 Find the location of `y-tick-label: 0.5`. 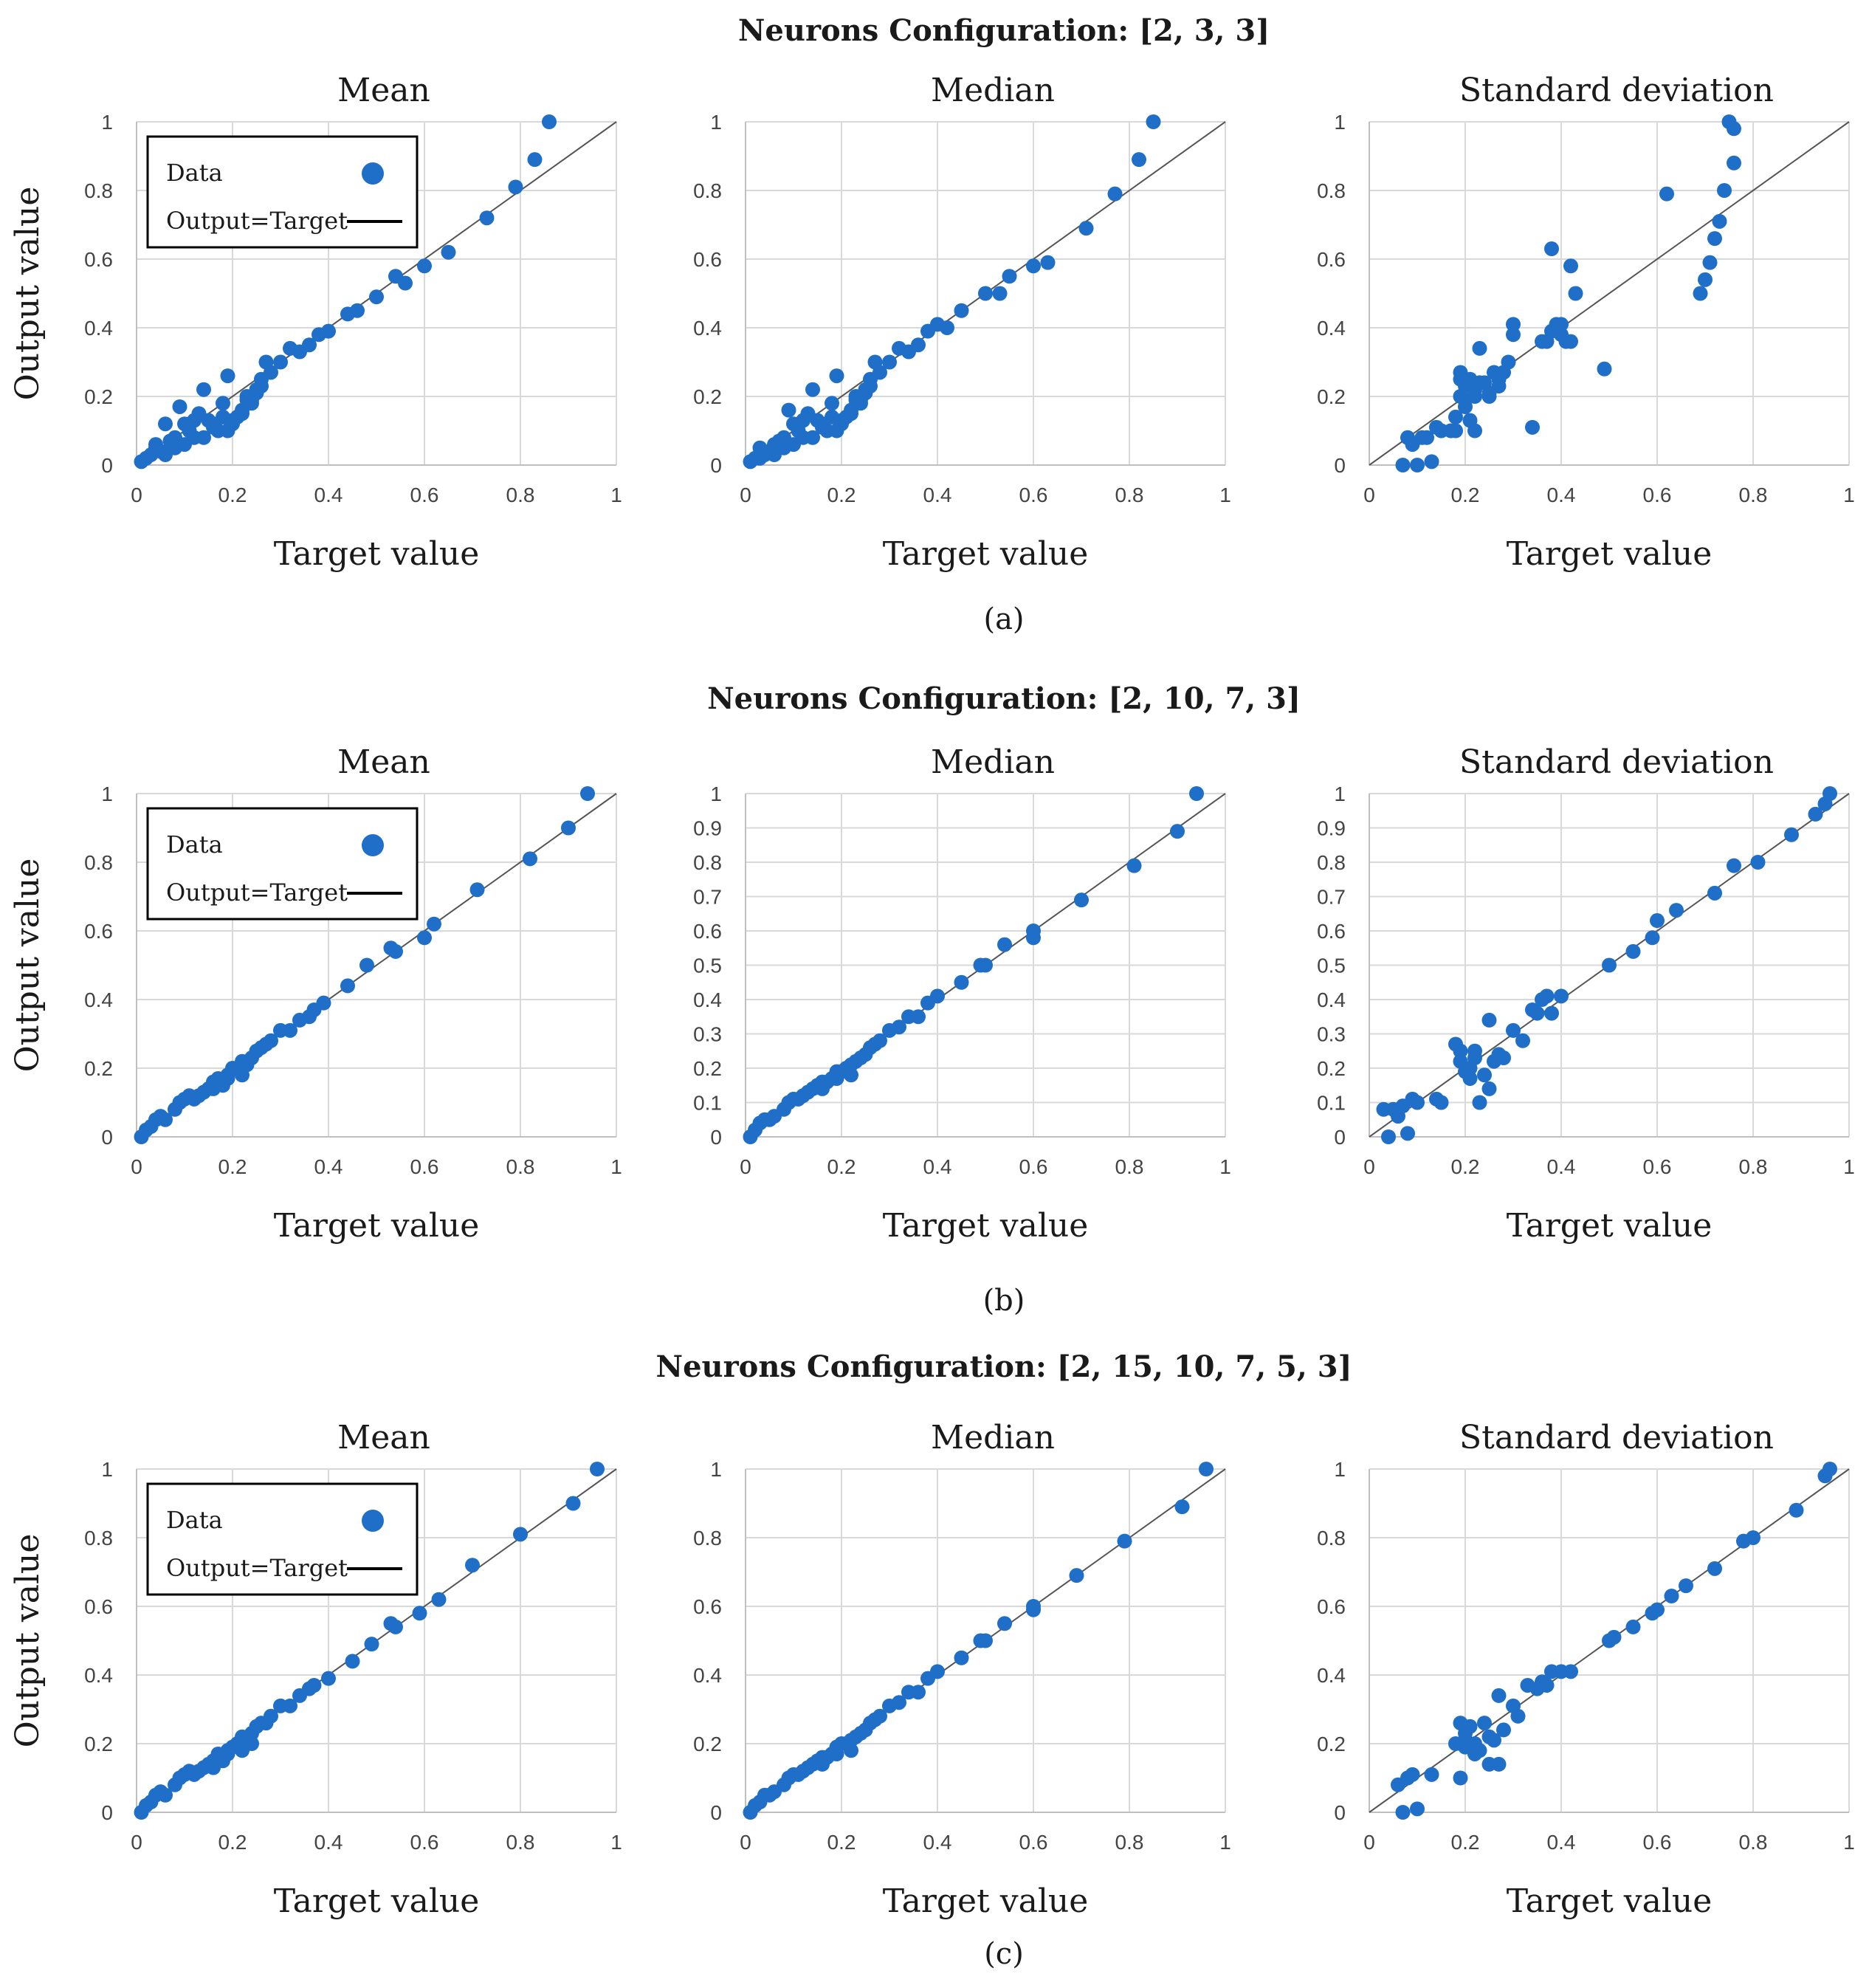

y-tick-label: 0.5 is located at coordinates (1331, 966).